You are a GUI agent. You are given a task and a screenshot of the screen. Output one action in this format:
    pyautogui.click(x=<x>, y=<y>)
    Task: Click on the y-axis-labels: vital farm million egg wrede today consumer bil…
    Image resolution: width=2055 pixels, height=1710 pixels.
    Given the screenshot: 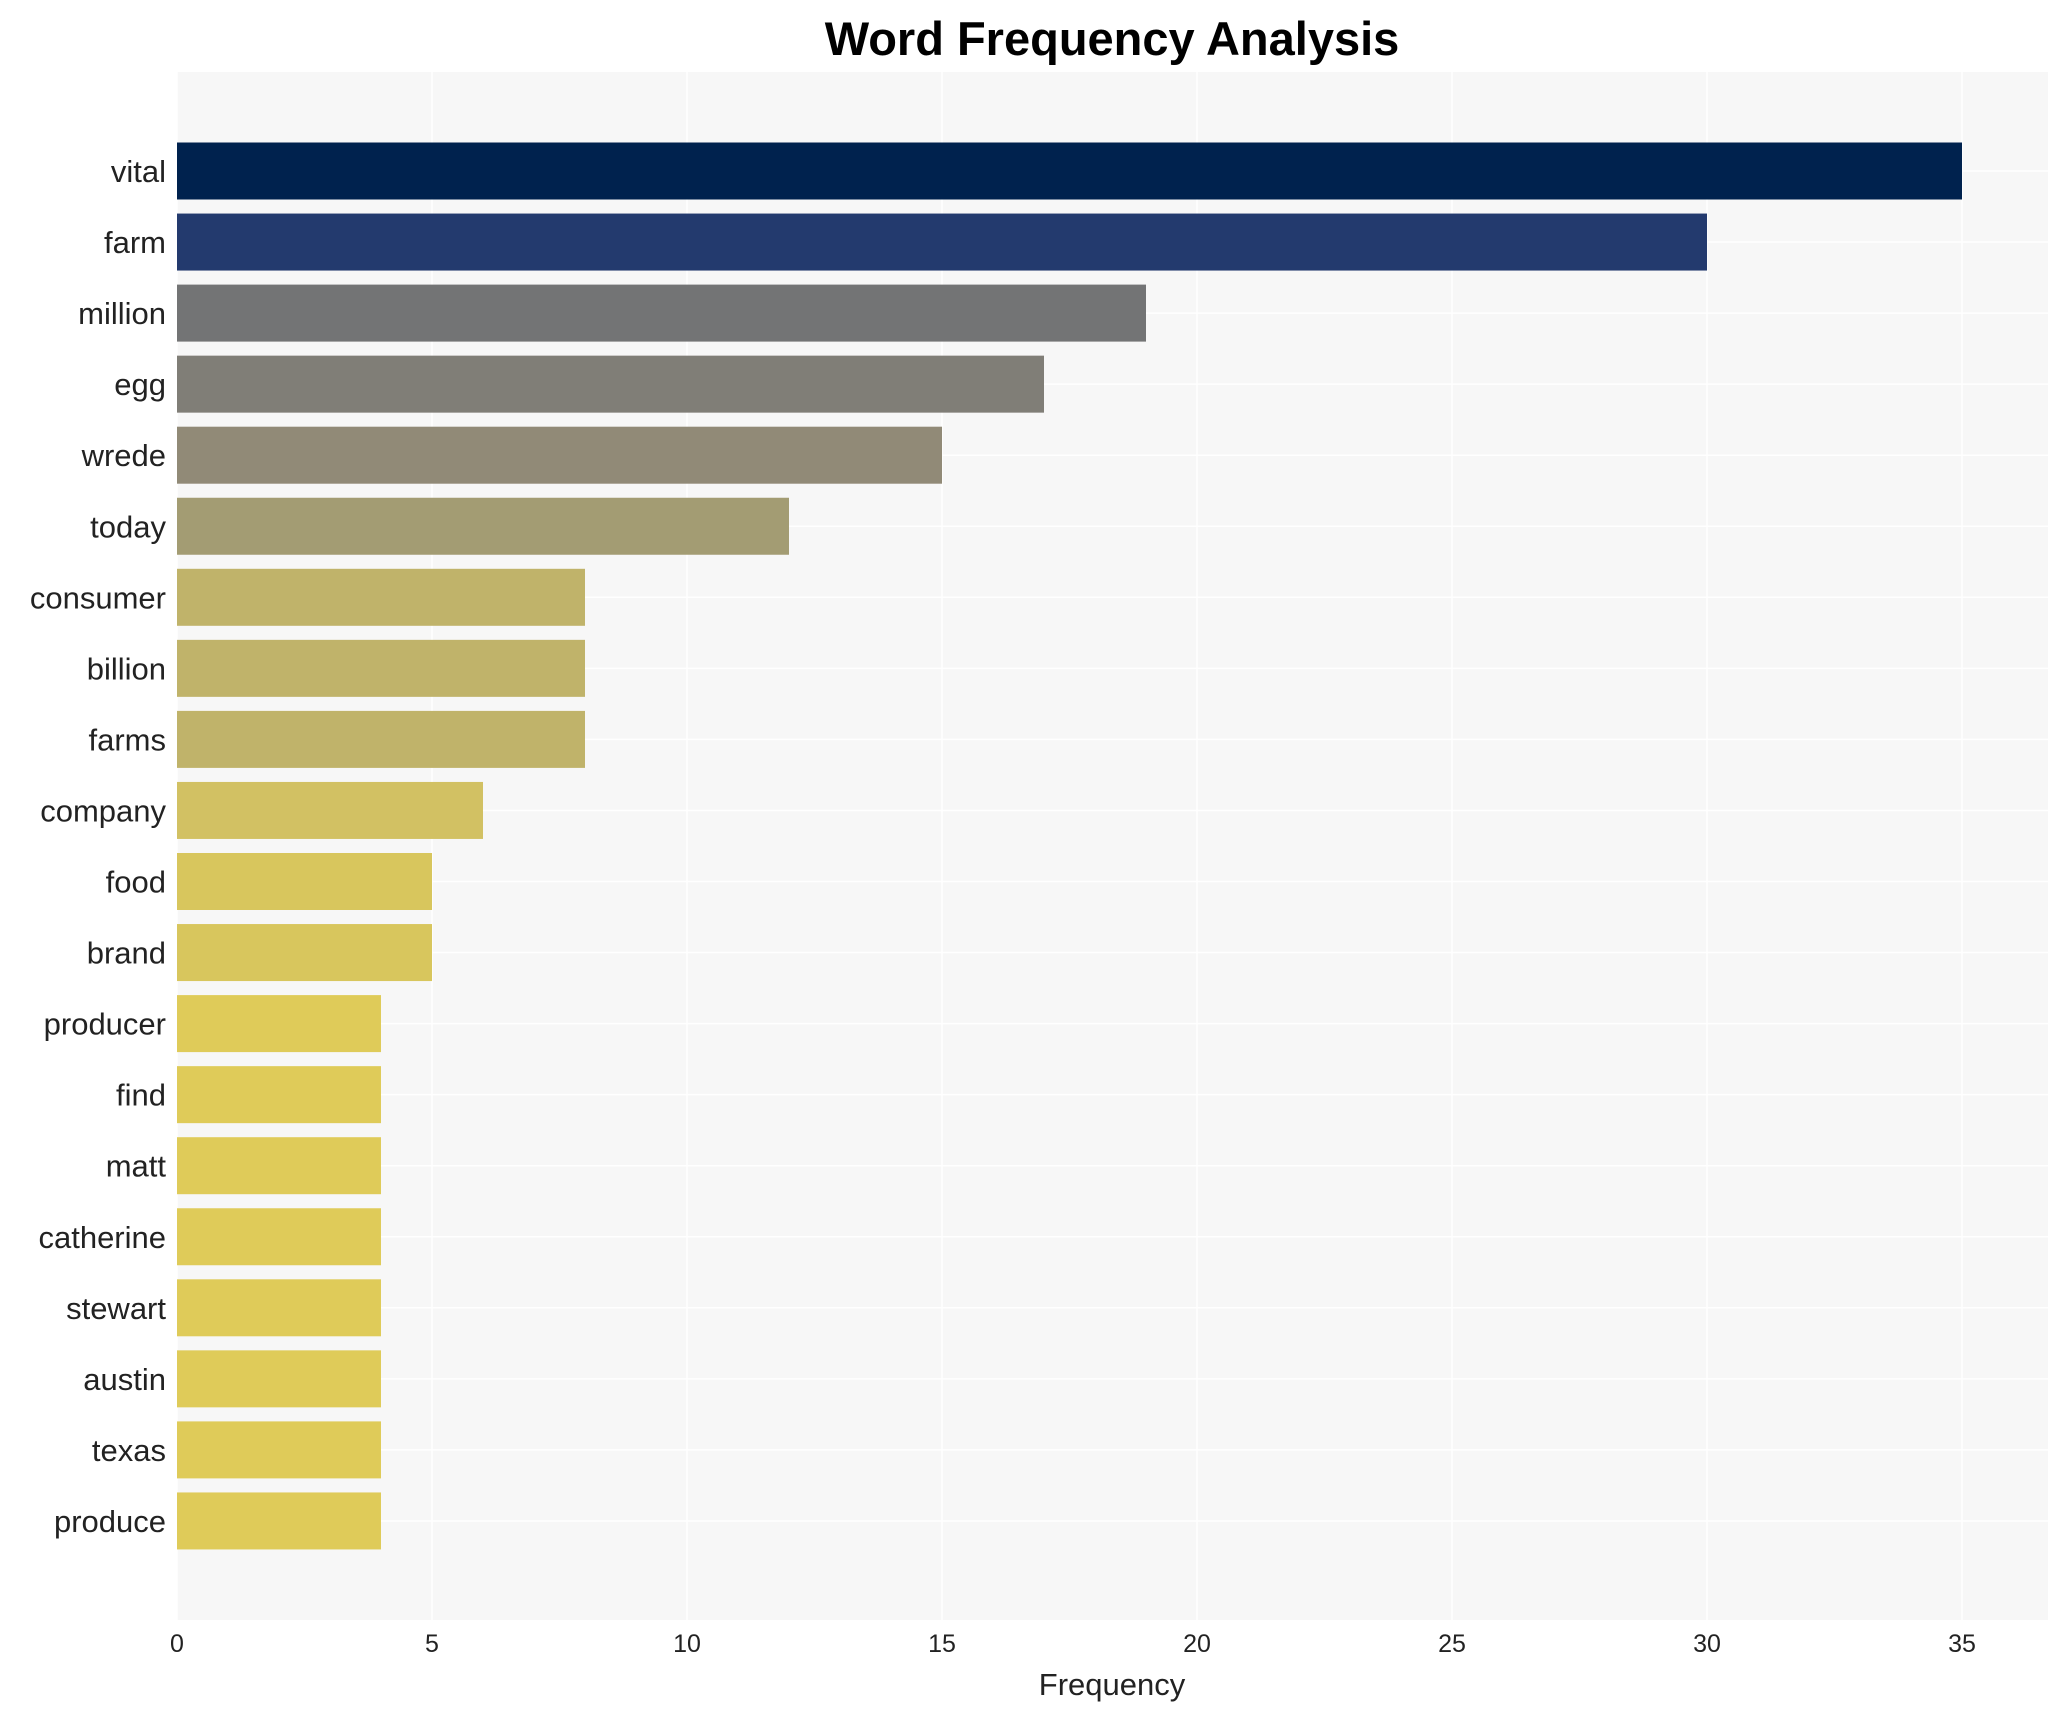 What is the action you would take?
    pyautogui.click(x=98, y=846)
    